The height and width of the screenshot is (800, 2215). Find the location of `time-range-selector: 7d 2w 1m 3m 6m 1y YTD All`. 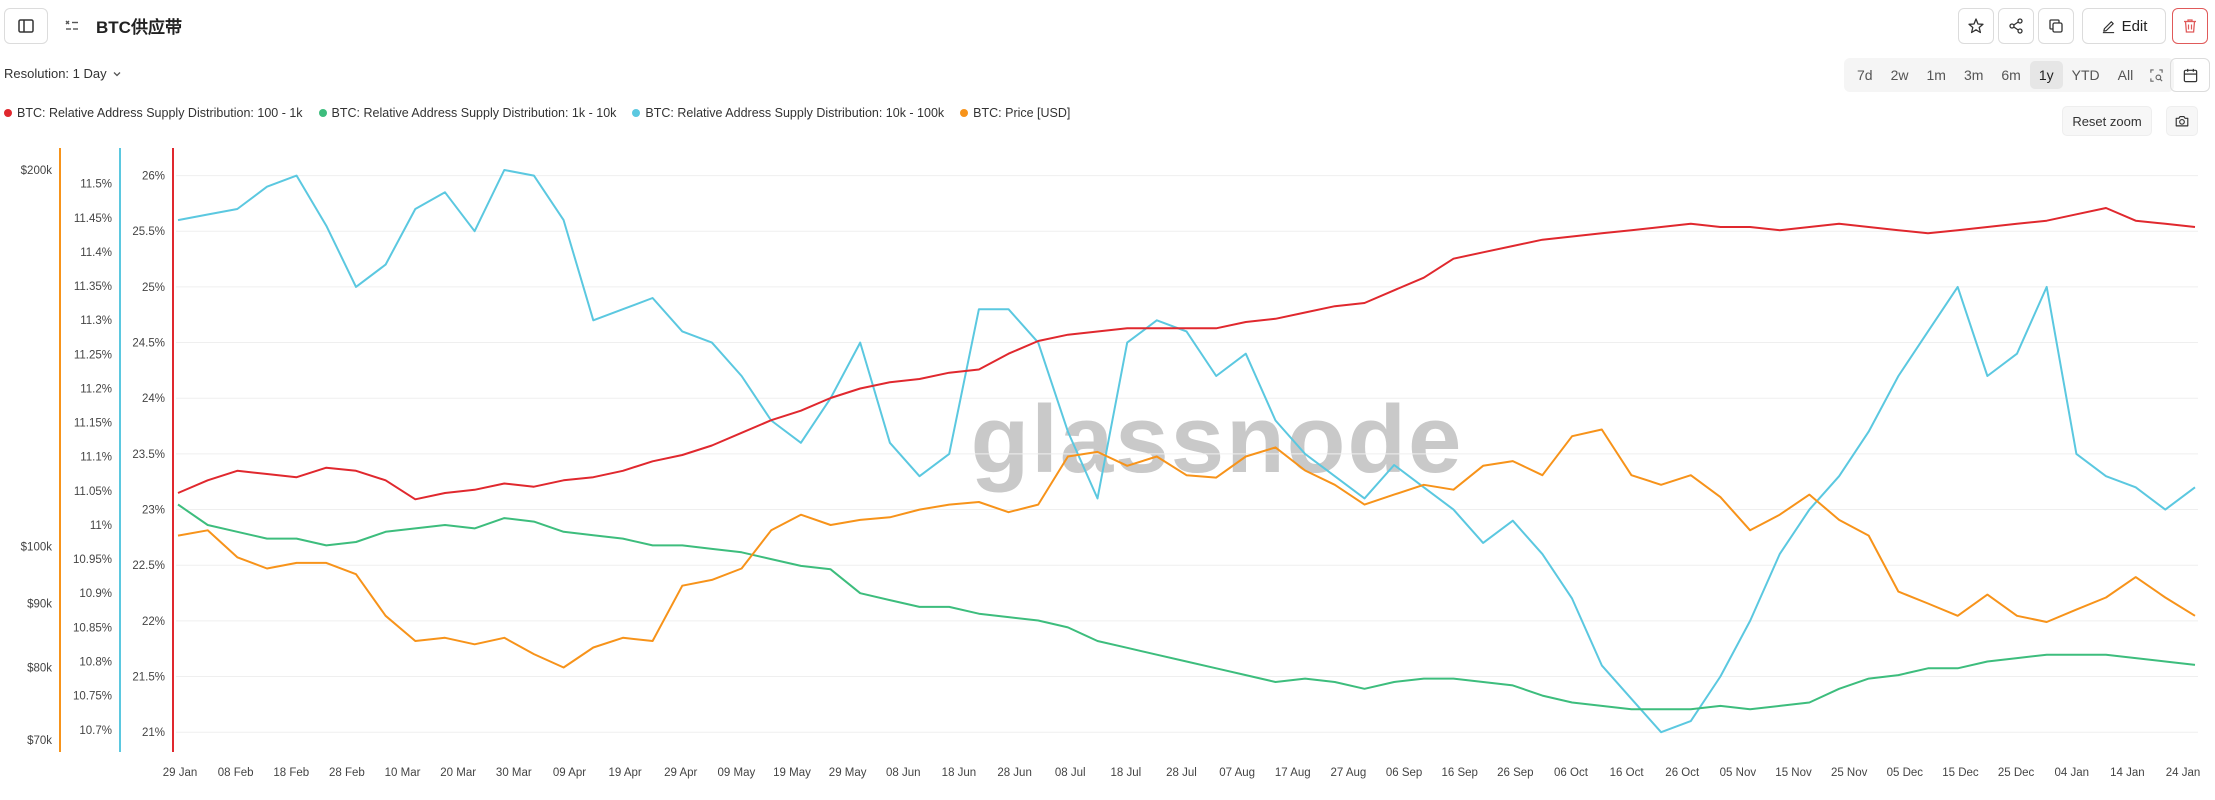

time-range-selector: 7d 2w 1m 3m 6m 1y YTD All is located at coordinates (2009, 75).